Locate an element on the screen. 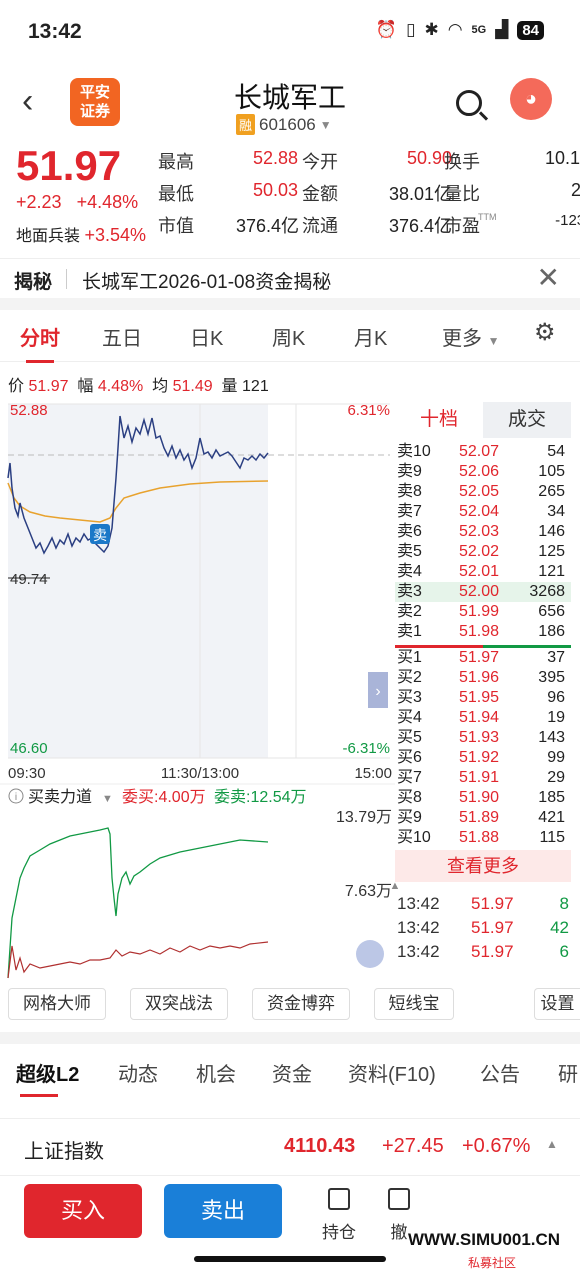 Image resolution: width=580 pixels, height=1276 pixels. order-level: 买9 is located at coordinates (409, 817).